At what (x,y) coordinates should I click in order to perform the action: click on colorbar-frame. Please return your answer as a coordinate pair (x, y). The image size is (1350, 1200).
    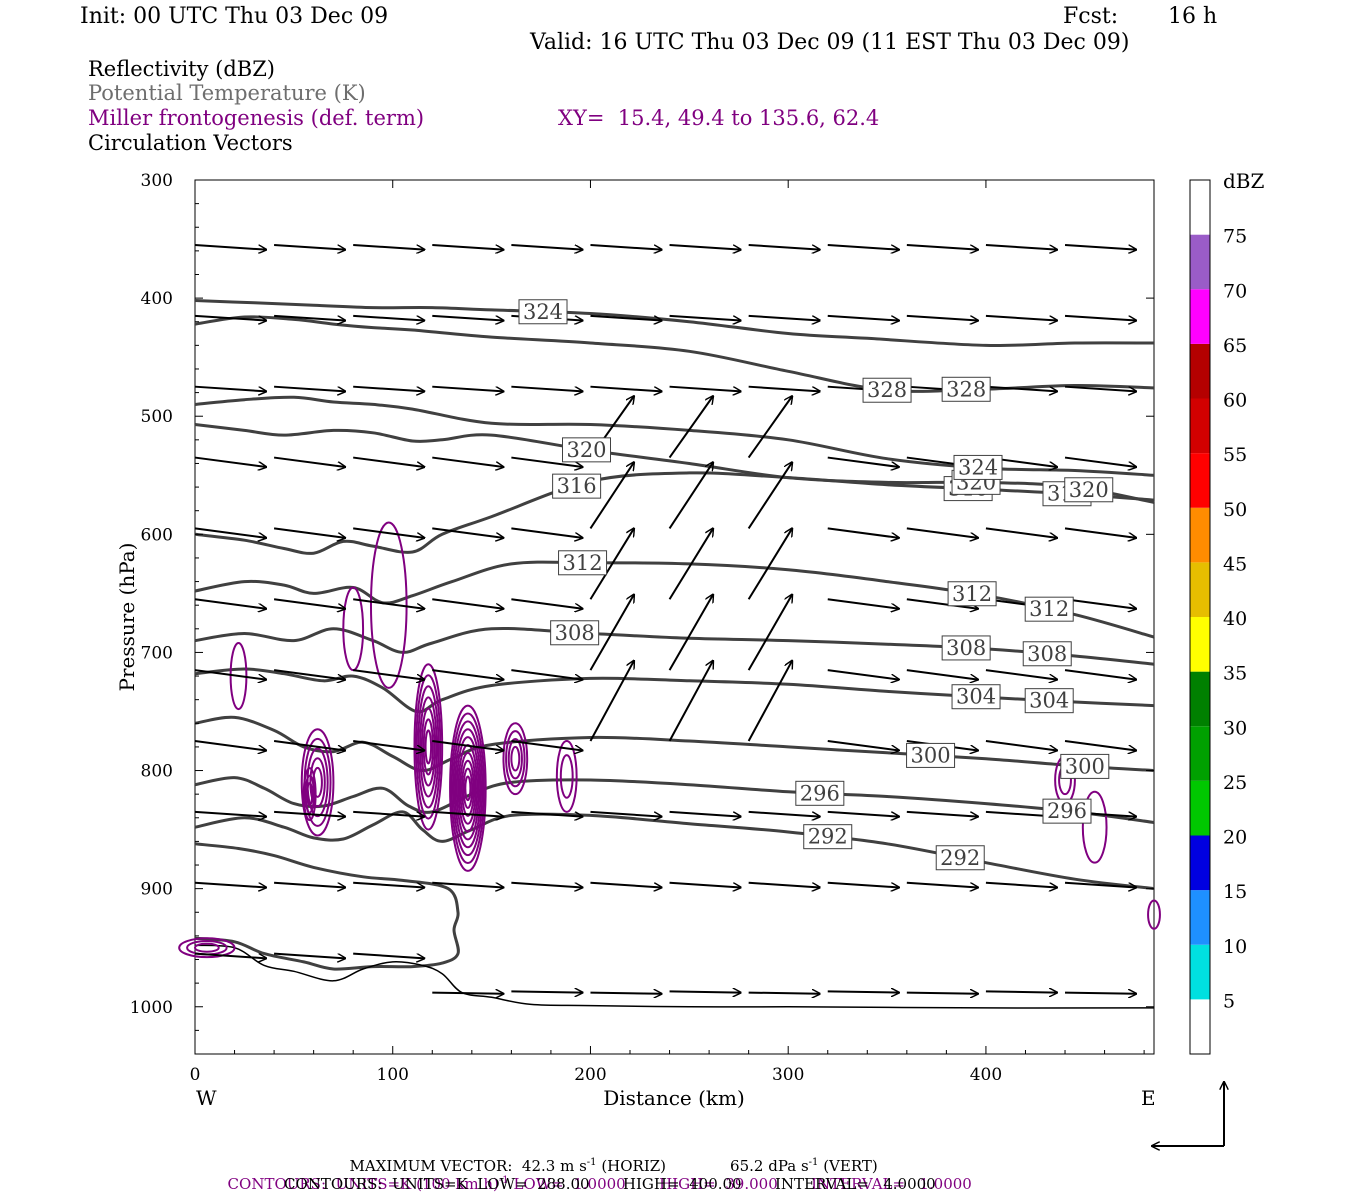
    Looking at the image, I should click on (1200, 617).